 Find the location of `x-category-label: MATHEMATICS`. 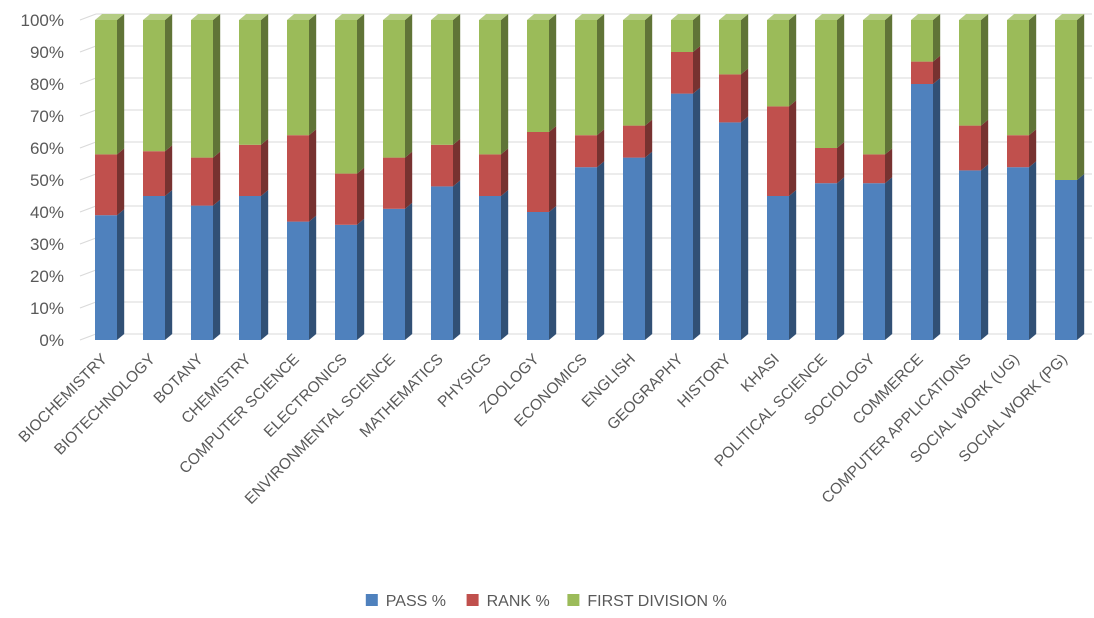

x-category-label: MATHEMATICS is located at coordinates (402, 396).